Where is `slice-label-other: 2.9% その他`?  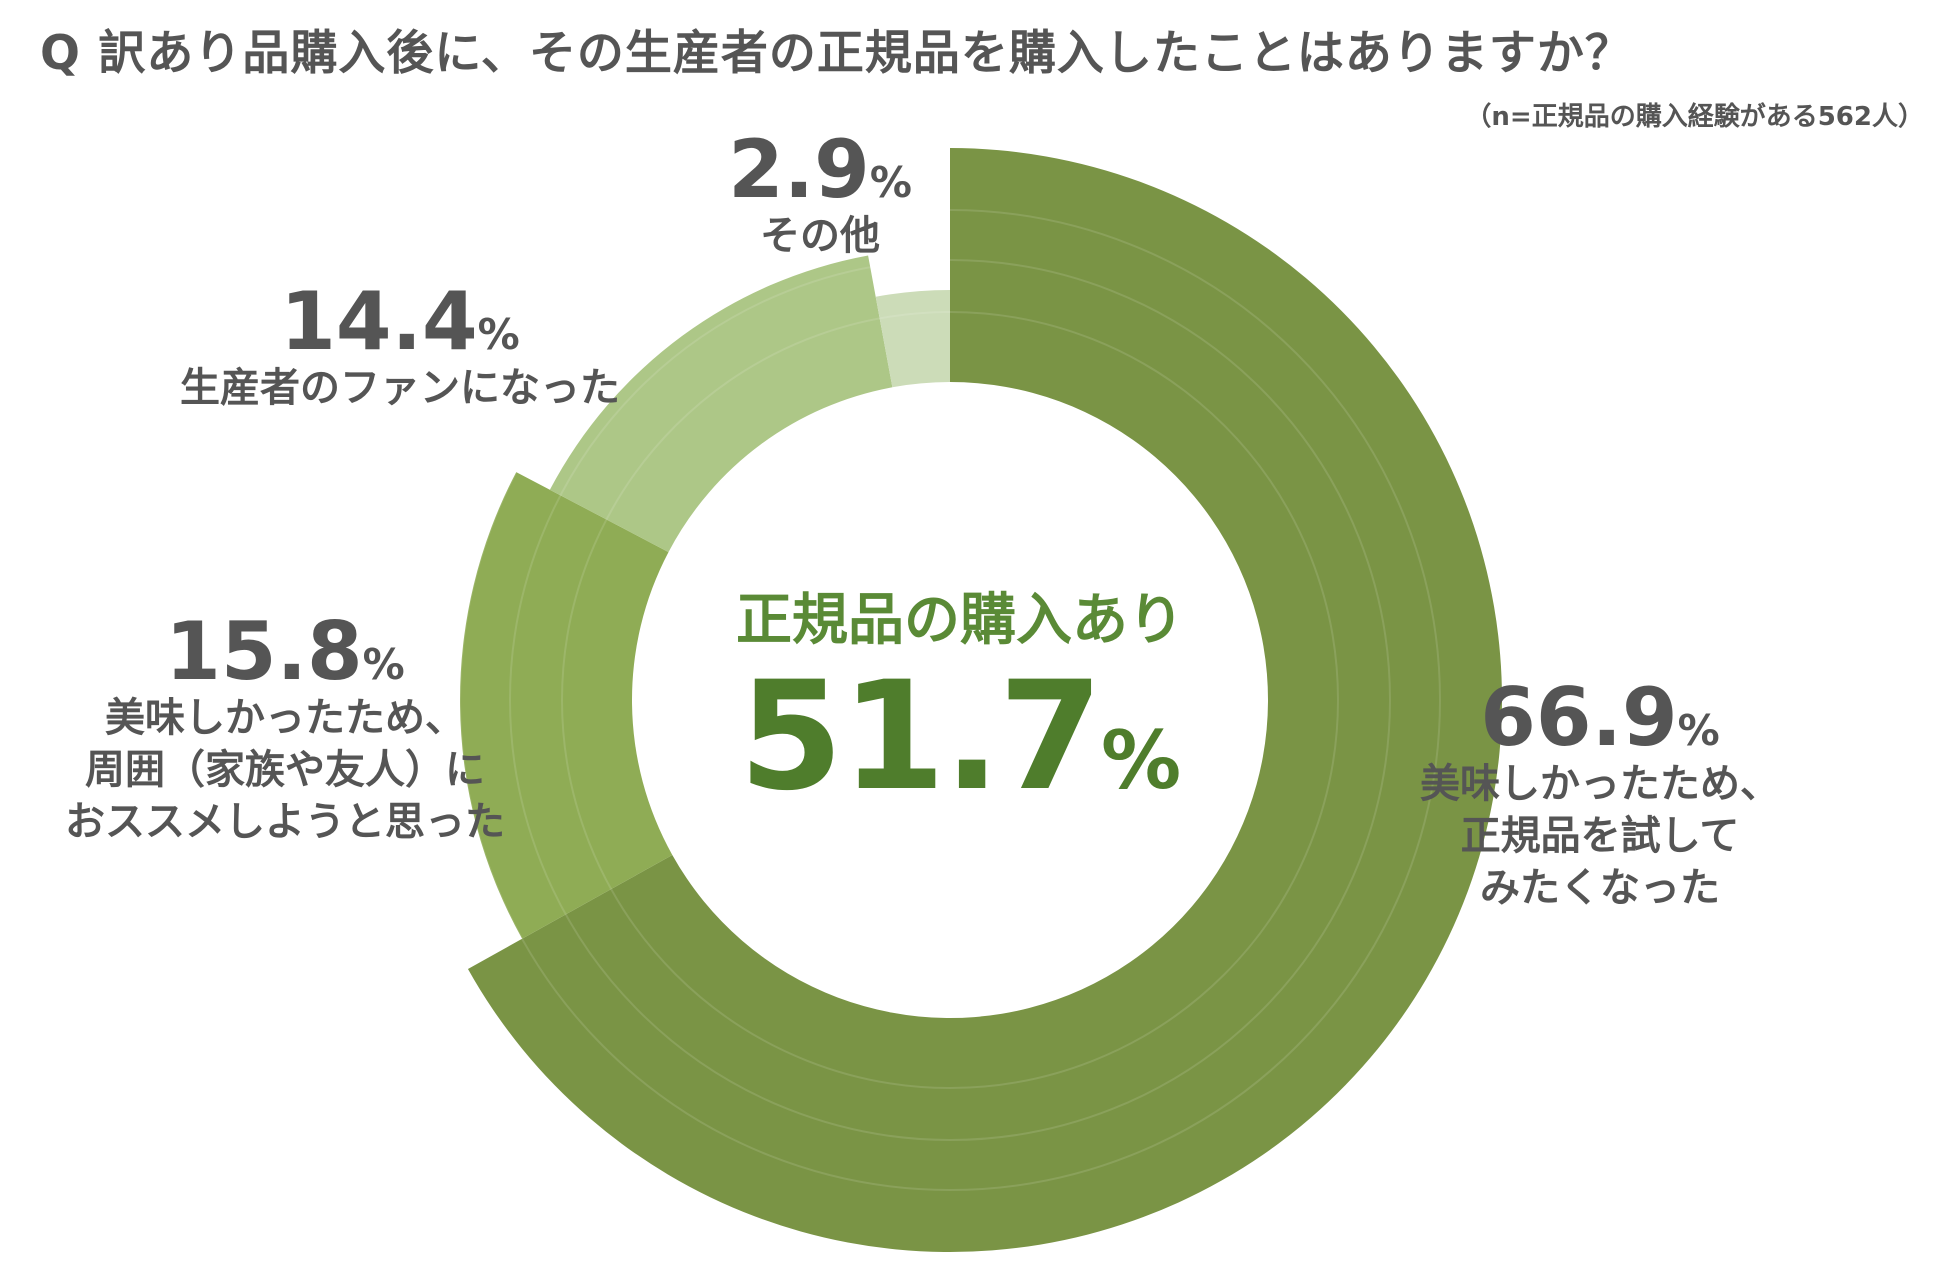 slice-label-other: 2.9% その他 is located at coordinates (820, 196).